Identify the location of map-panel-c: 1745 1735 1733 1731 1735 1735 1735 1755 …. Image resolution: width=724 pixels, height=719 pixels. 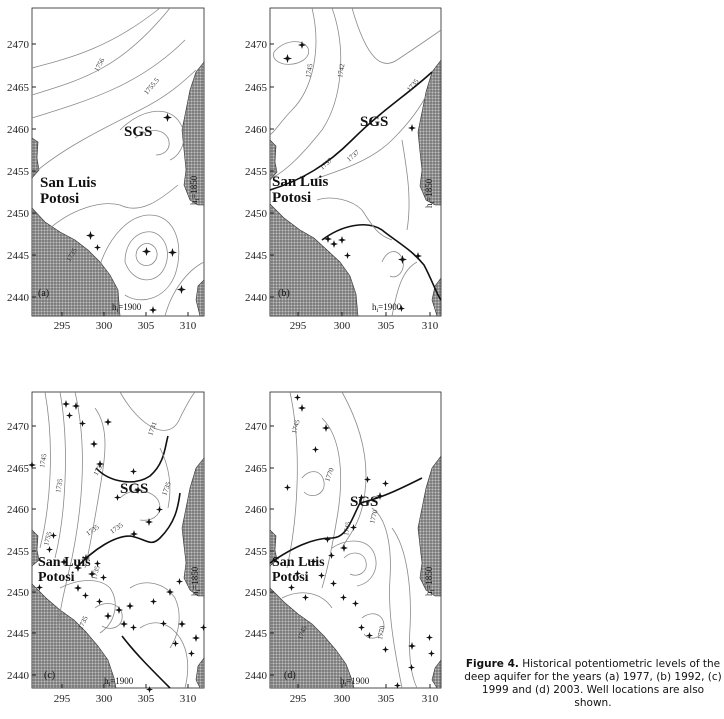
(107, 548).